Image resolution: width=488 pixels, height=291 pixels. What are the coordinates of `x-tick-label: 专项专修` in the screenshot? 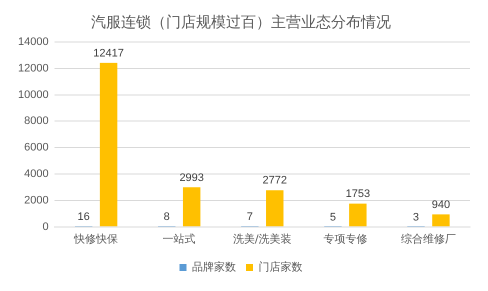 It's located at (345, 239).